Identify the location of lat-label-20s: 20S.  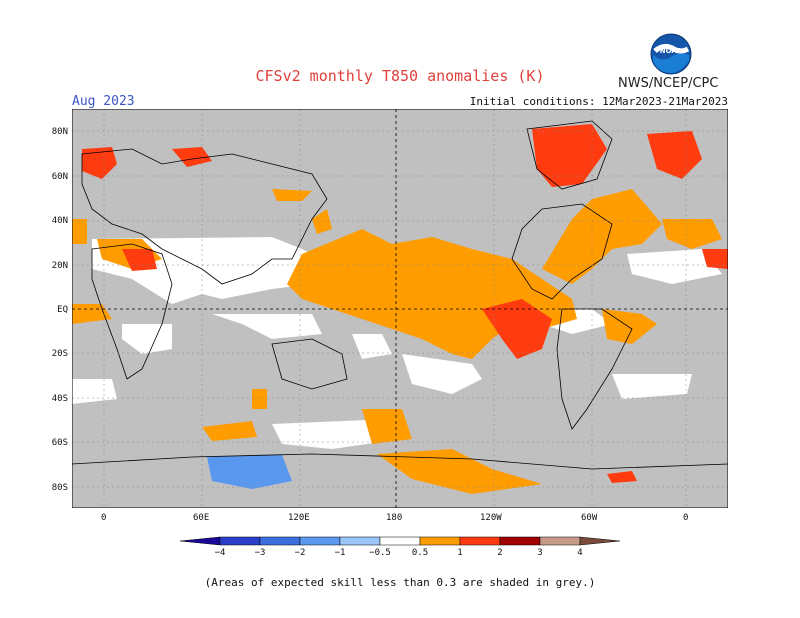
(59, 354).